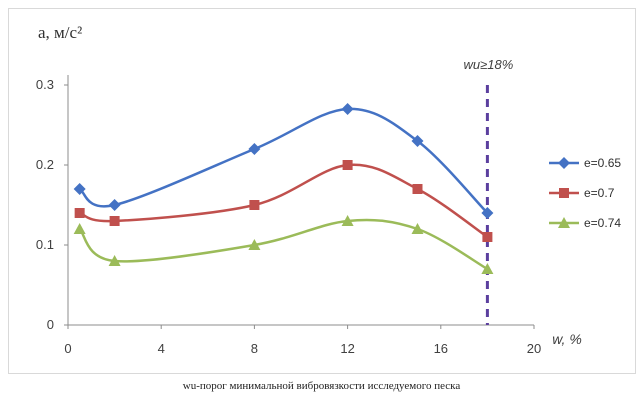 This screenshot has height=398, width=643. What do you see at coordinates (441, 348) in the screenshot?
I see `x-tick-label: 16` at bounding box center [441, 348].